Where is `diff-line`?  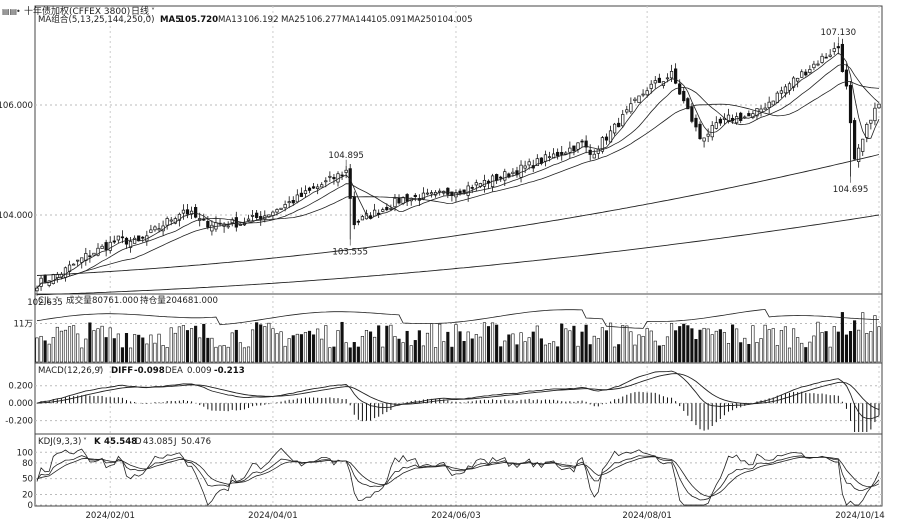
diff-line is located at coordinates (458, 395).